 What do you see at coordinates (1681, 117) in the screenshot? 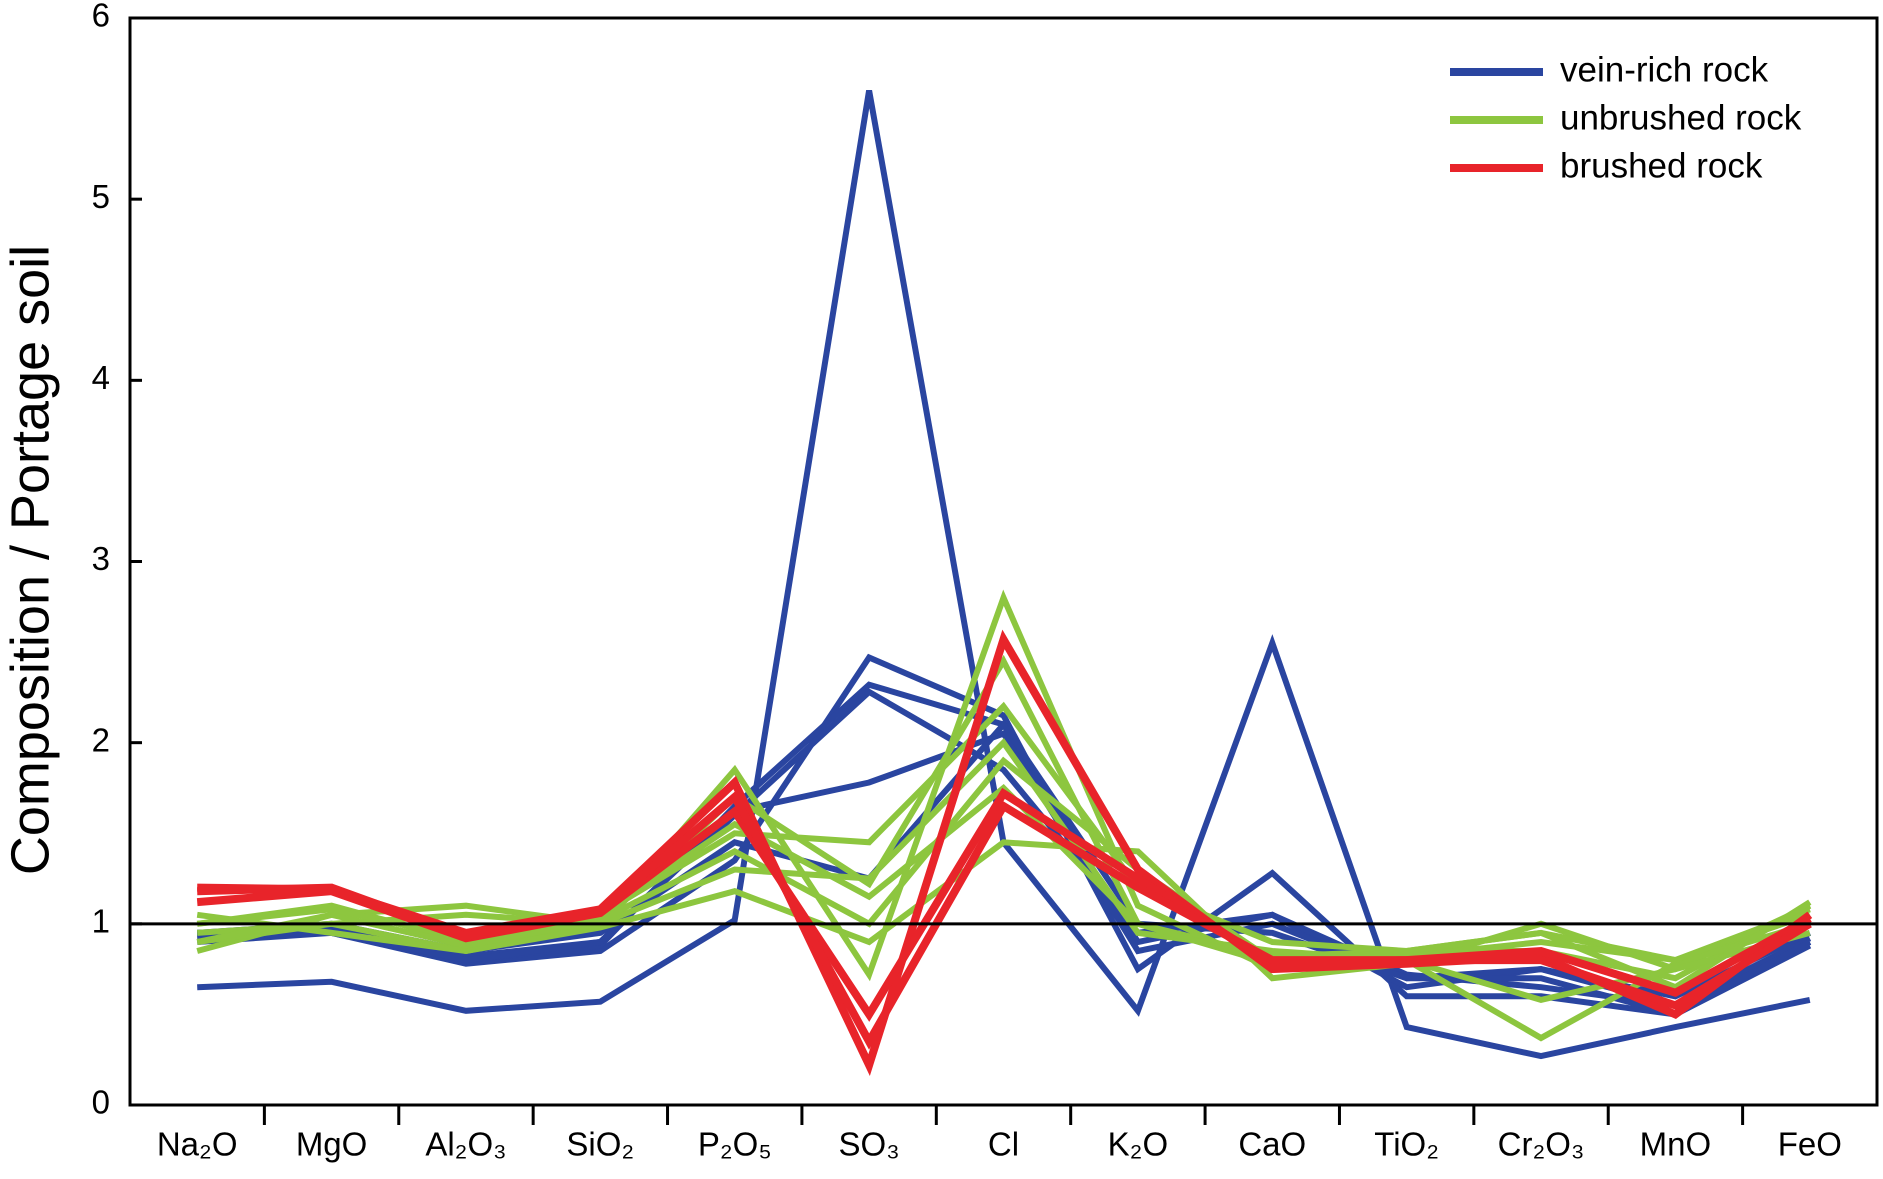
I see `legend-label: unbrushed rock` at bounding box center [1681, 117].